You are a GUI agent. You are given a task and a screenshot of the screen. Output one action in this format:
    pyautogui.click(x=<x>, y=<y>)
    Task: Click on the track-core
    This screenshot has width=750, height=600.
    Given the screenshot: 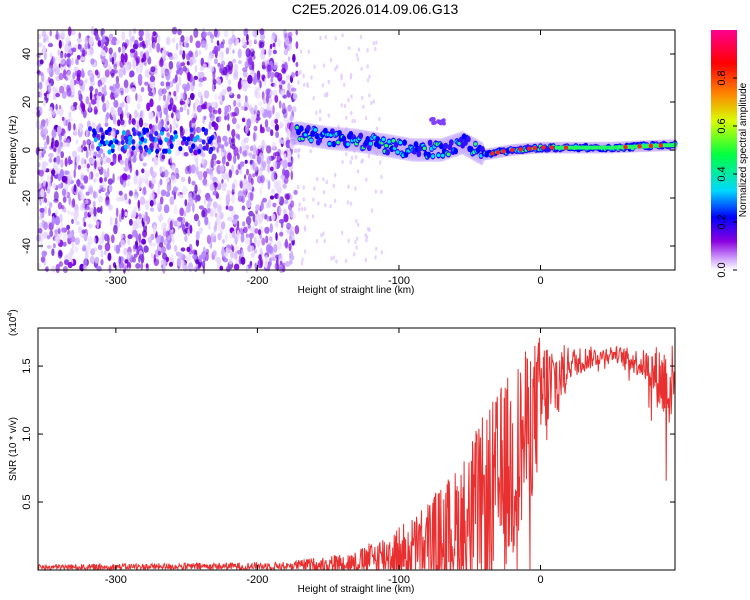 What is the action you would take?
    pyautogui.click(x=368, y=139)
    